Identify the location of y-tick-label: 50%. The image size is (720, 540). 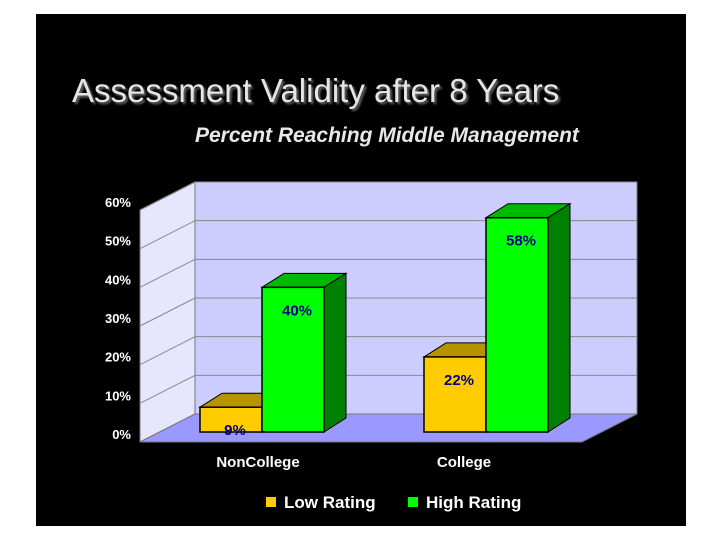
(118, 241).